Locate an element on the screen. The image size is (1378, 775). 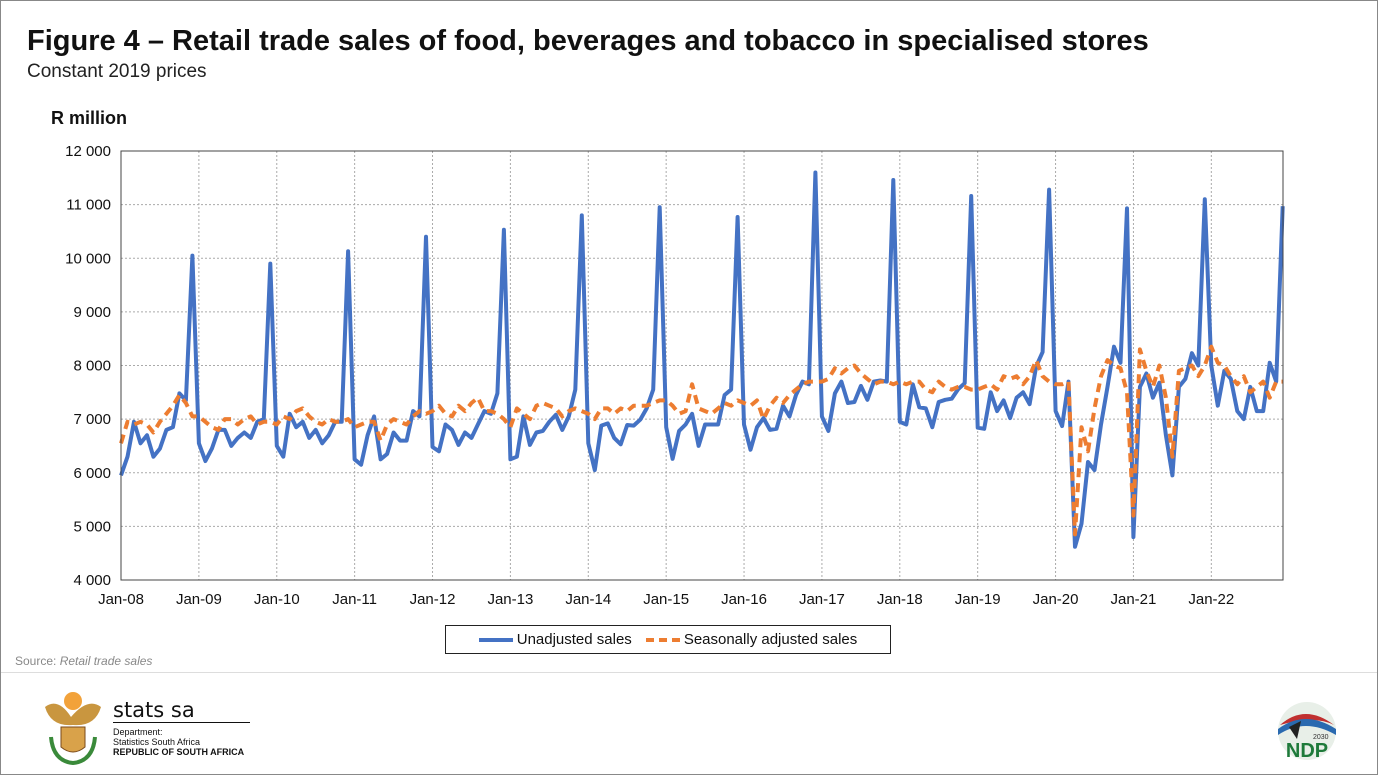
footer-divider is located at coordinates (689, 672).